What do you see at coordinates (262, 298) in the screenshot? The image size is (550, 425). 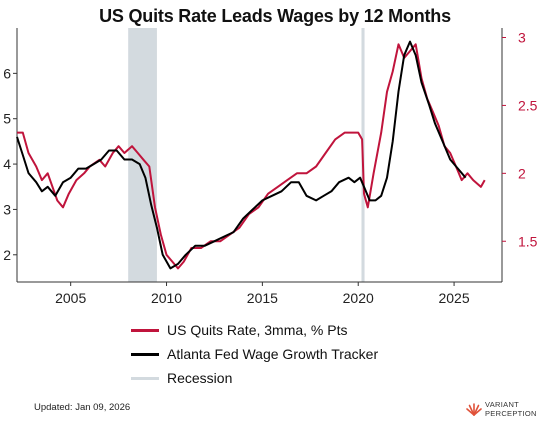 I see `x-tick-label: 2015` at bounding box center [262, 298].